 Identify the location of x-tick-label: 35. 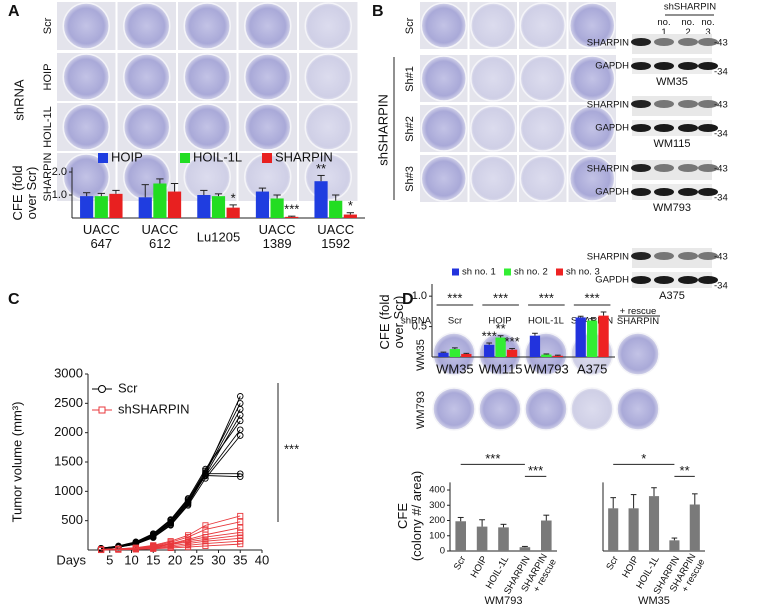
(240, 559).